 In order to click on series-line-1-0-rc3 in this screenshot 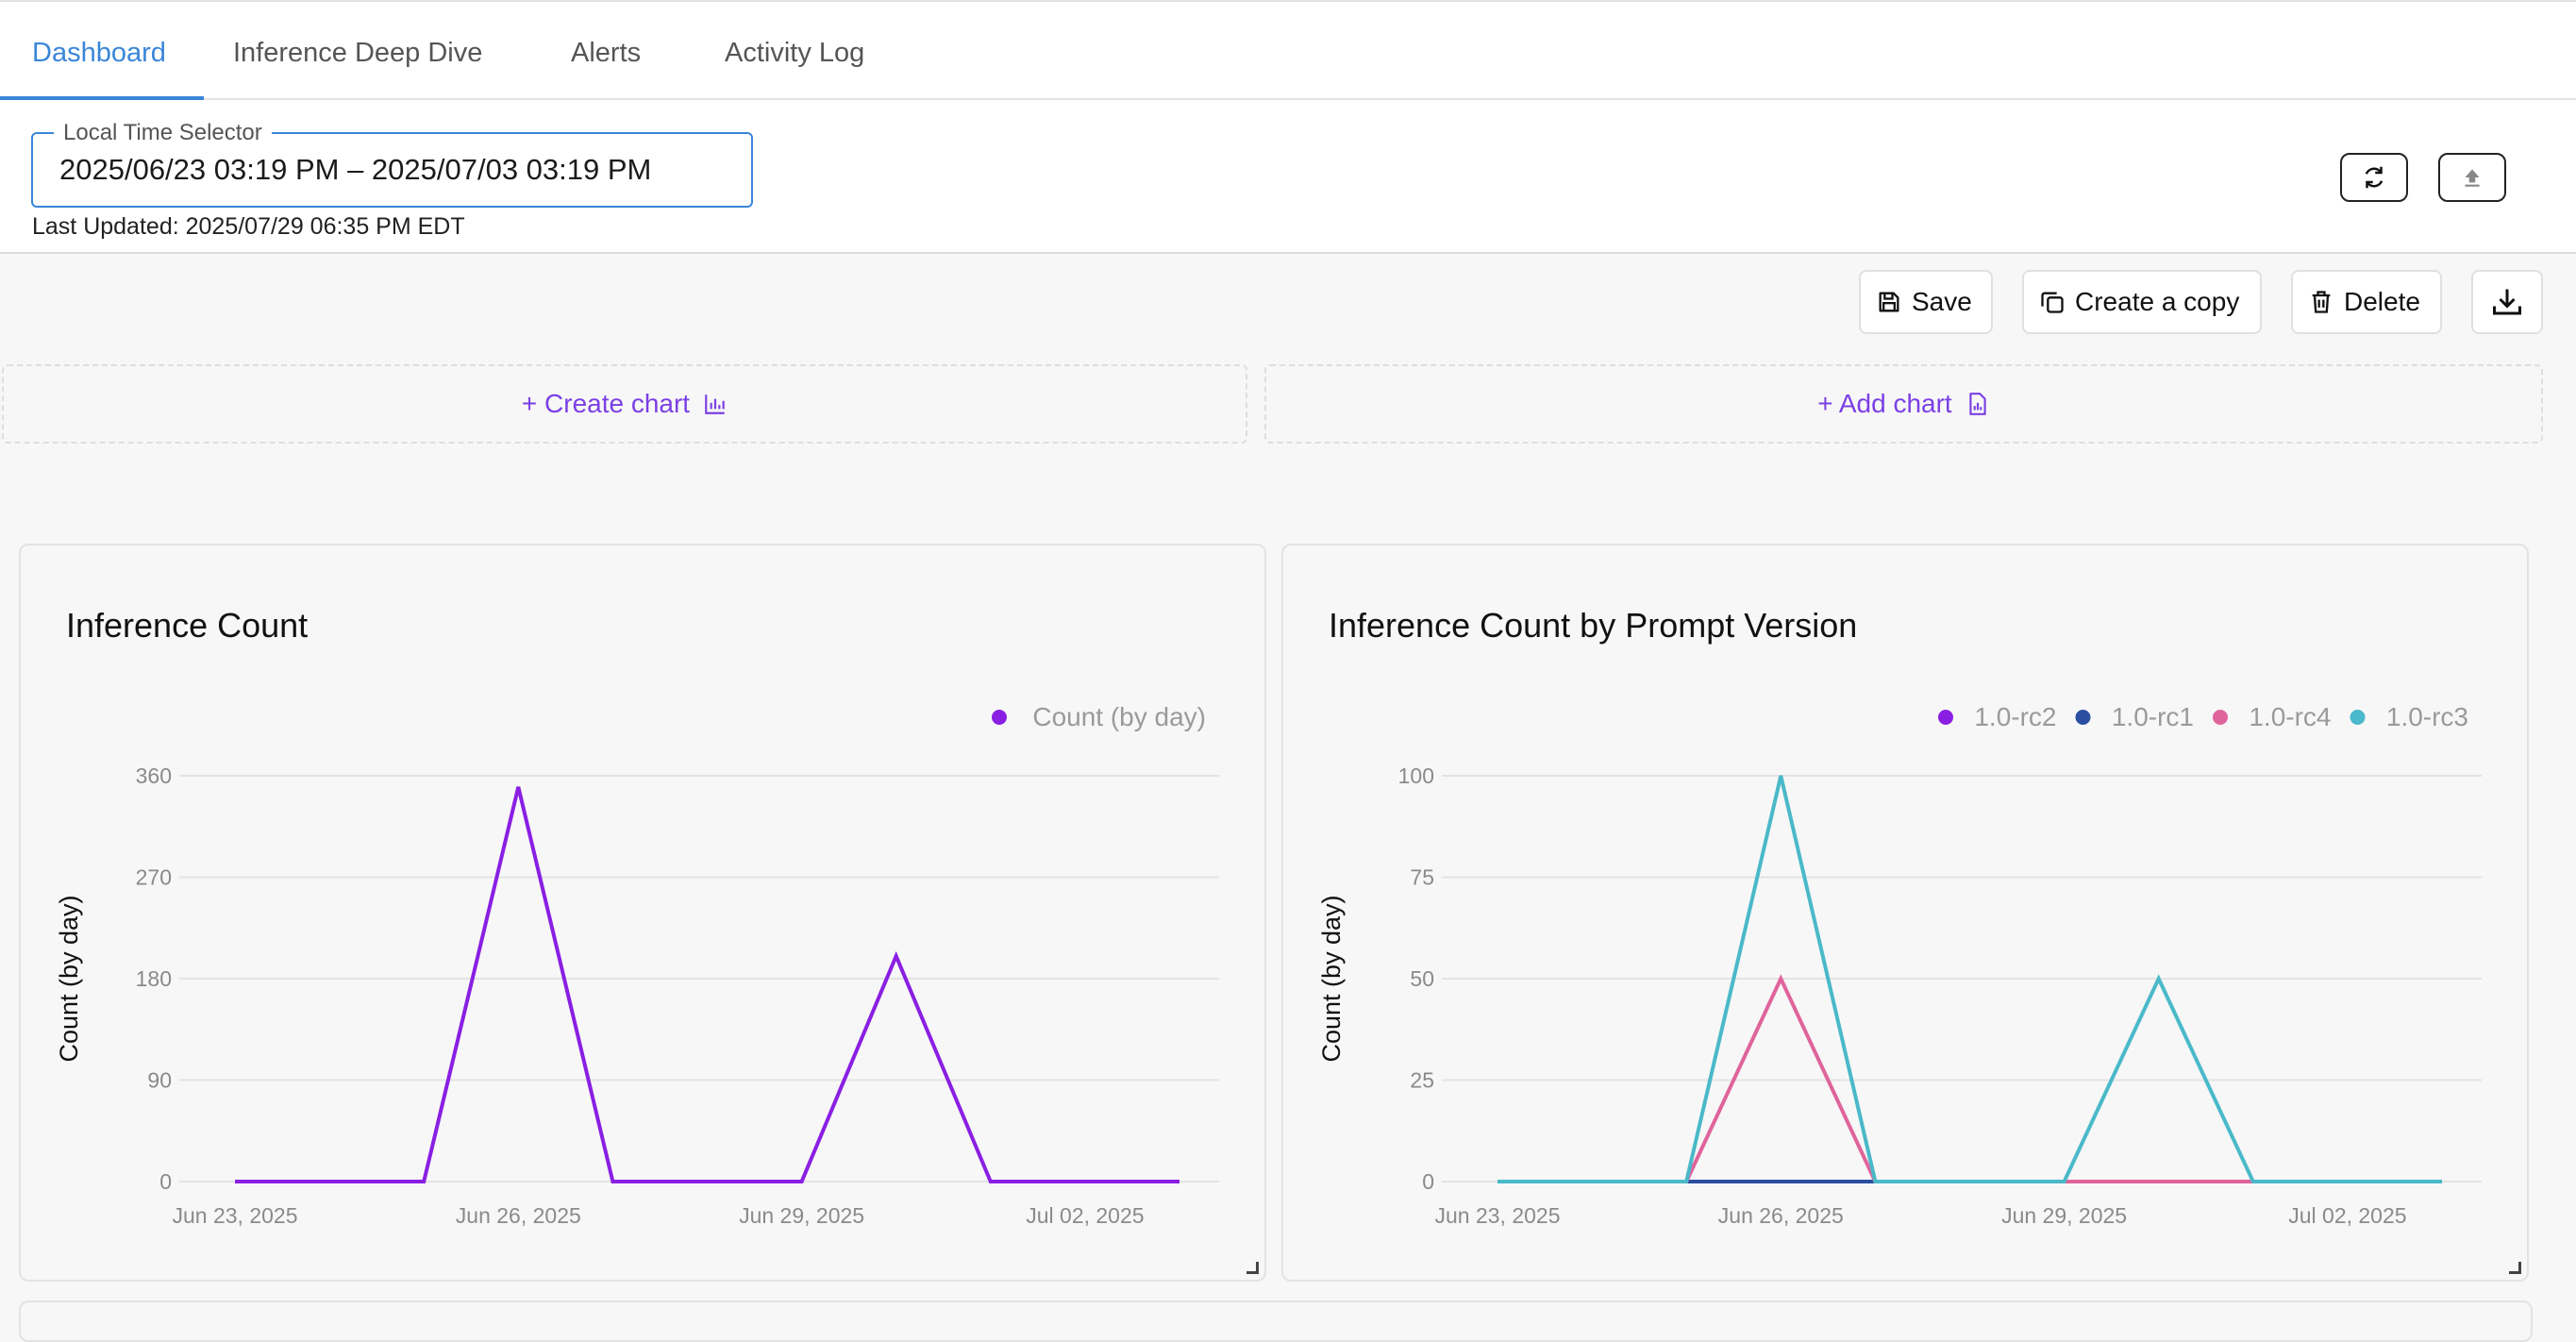, I will do `click(1969, 979)`.